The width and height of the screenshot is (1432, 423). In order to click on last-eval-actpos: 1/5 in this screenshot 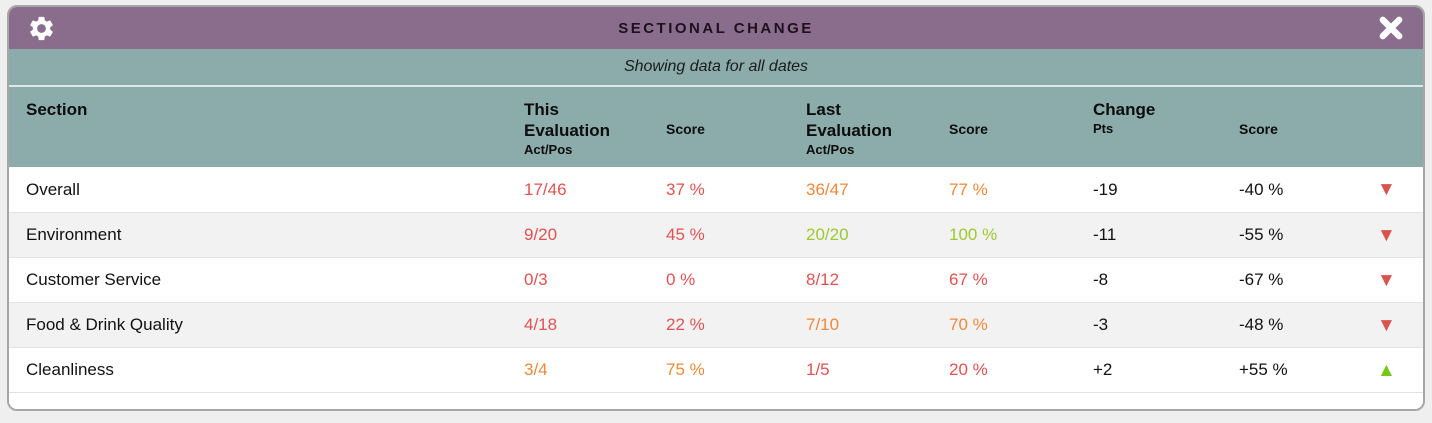, I will do `click(818, 369)`.